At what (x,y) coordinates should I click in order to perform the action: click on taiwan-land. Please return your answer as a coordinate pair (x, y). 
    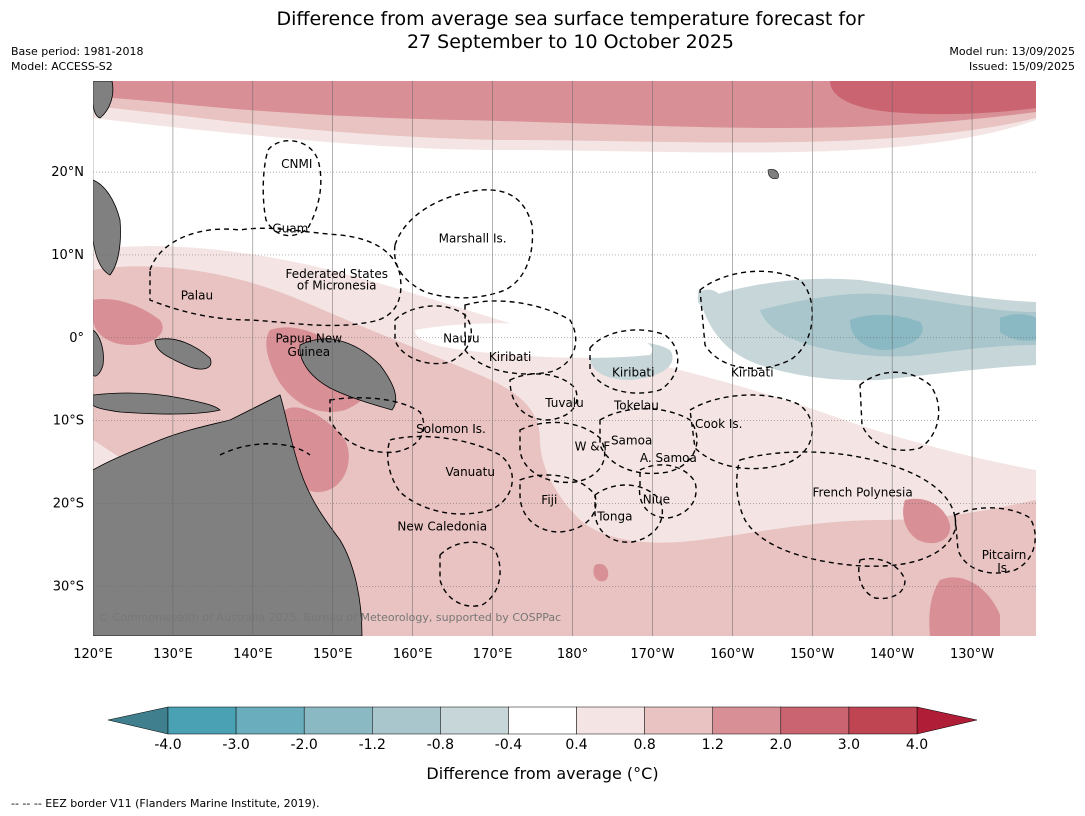
    Looking at the image, I should click on (103, 100).